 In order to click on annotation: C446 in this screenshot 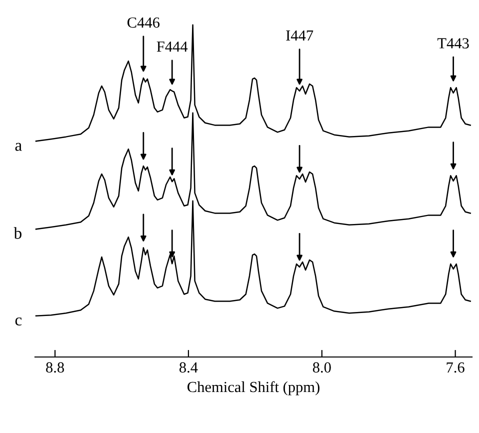, I will do `click(143, 22)`.